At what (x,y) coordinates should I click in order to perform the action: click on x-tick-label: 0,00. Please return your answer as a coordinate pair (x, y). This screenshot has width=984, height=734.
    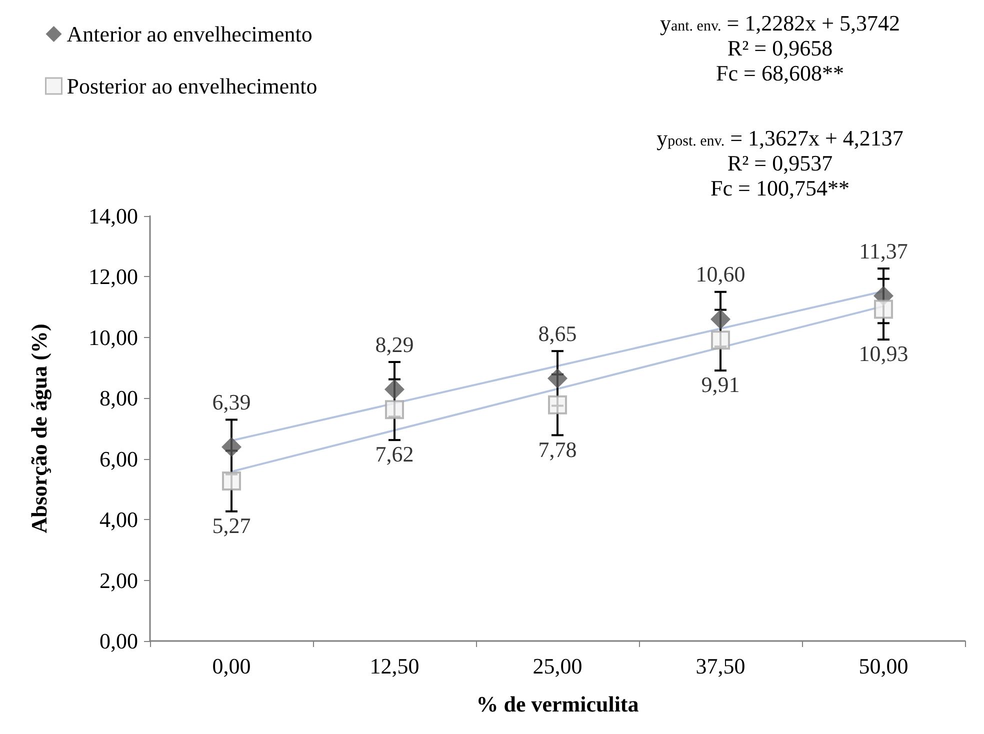
    Looking at the image, I should click on (231, 666).